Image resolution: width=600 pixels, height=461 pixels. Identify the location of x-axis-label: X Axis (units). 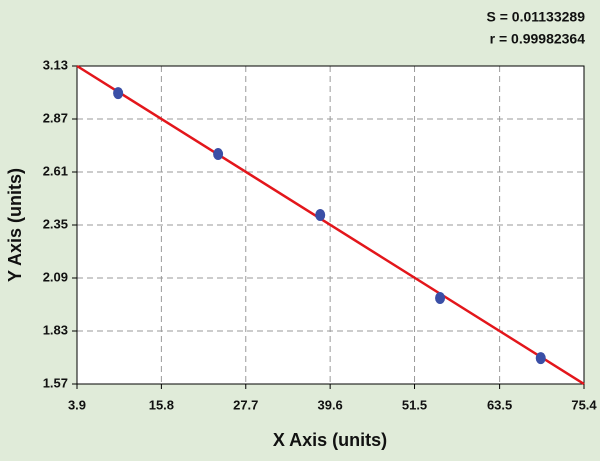
(330, 440).